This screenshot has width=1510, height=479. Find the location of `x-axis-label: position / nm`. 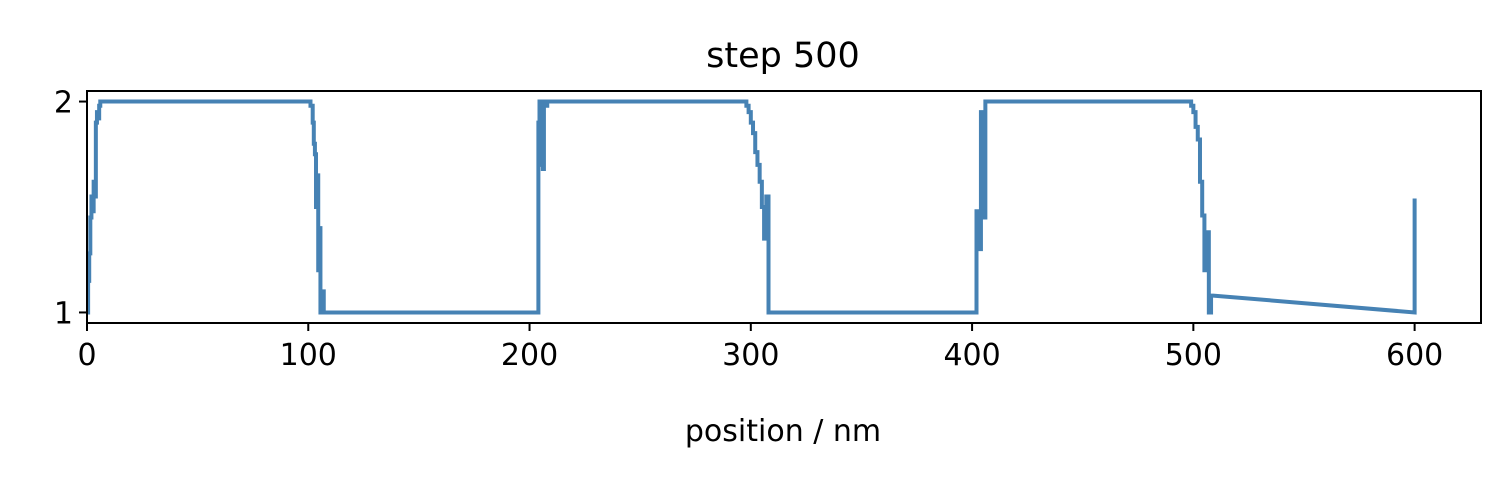

x-axis-label: position / nm is located at coordinates (783, 431).